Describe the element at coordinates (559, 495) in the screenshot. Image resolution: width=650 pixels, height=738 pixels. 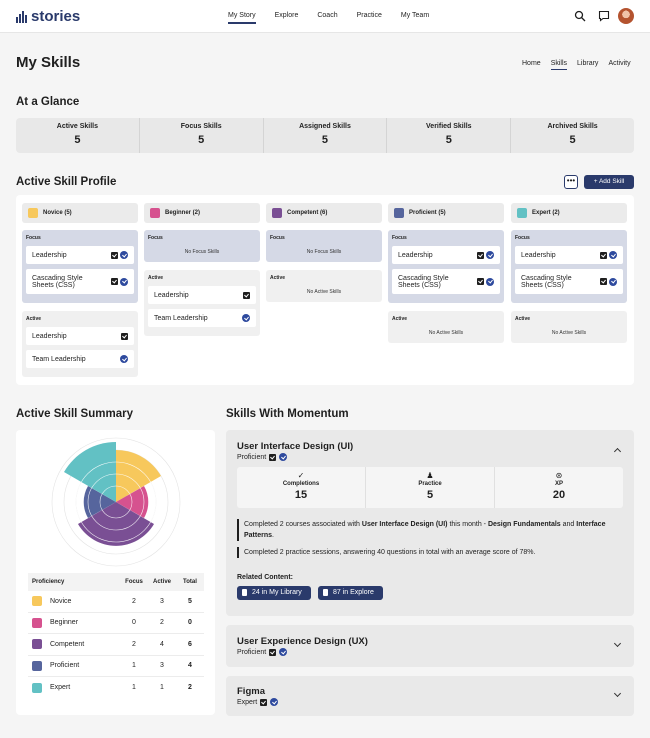
I see `stat-value: 20` at that location.